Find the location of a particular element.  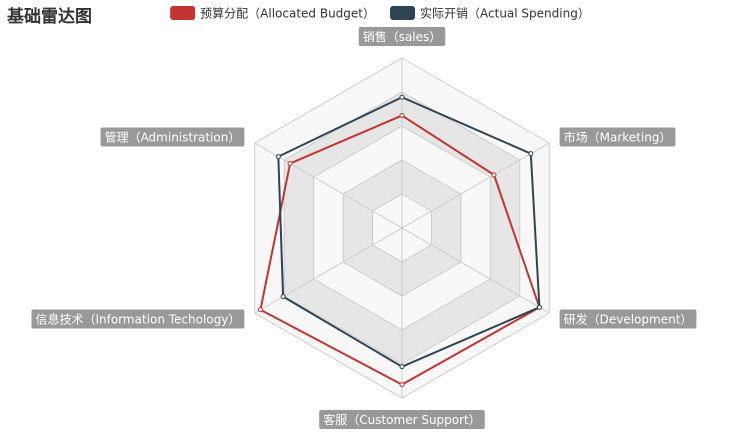

legend-label: 预算分配（Allocated Budget） is located at coordinates (287, 13).